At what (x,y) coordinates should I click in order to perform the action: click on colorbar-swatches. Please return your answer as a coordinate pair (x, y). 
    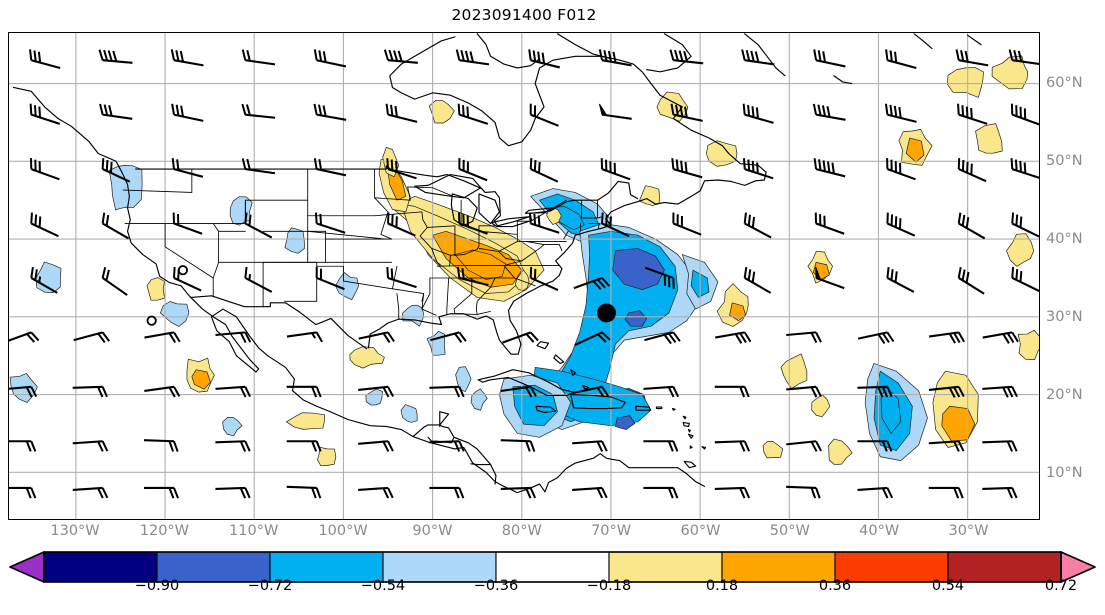
    Looking at the image, I should click on (552, 567).